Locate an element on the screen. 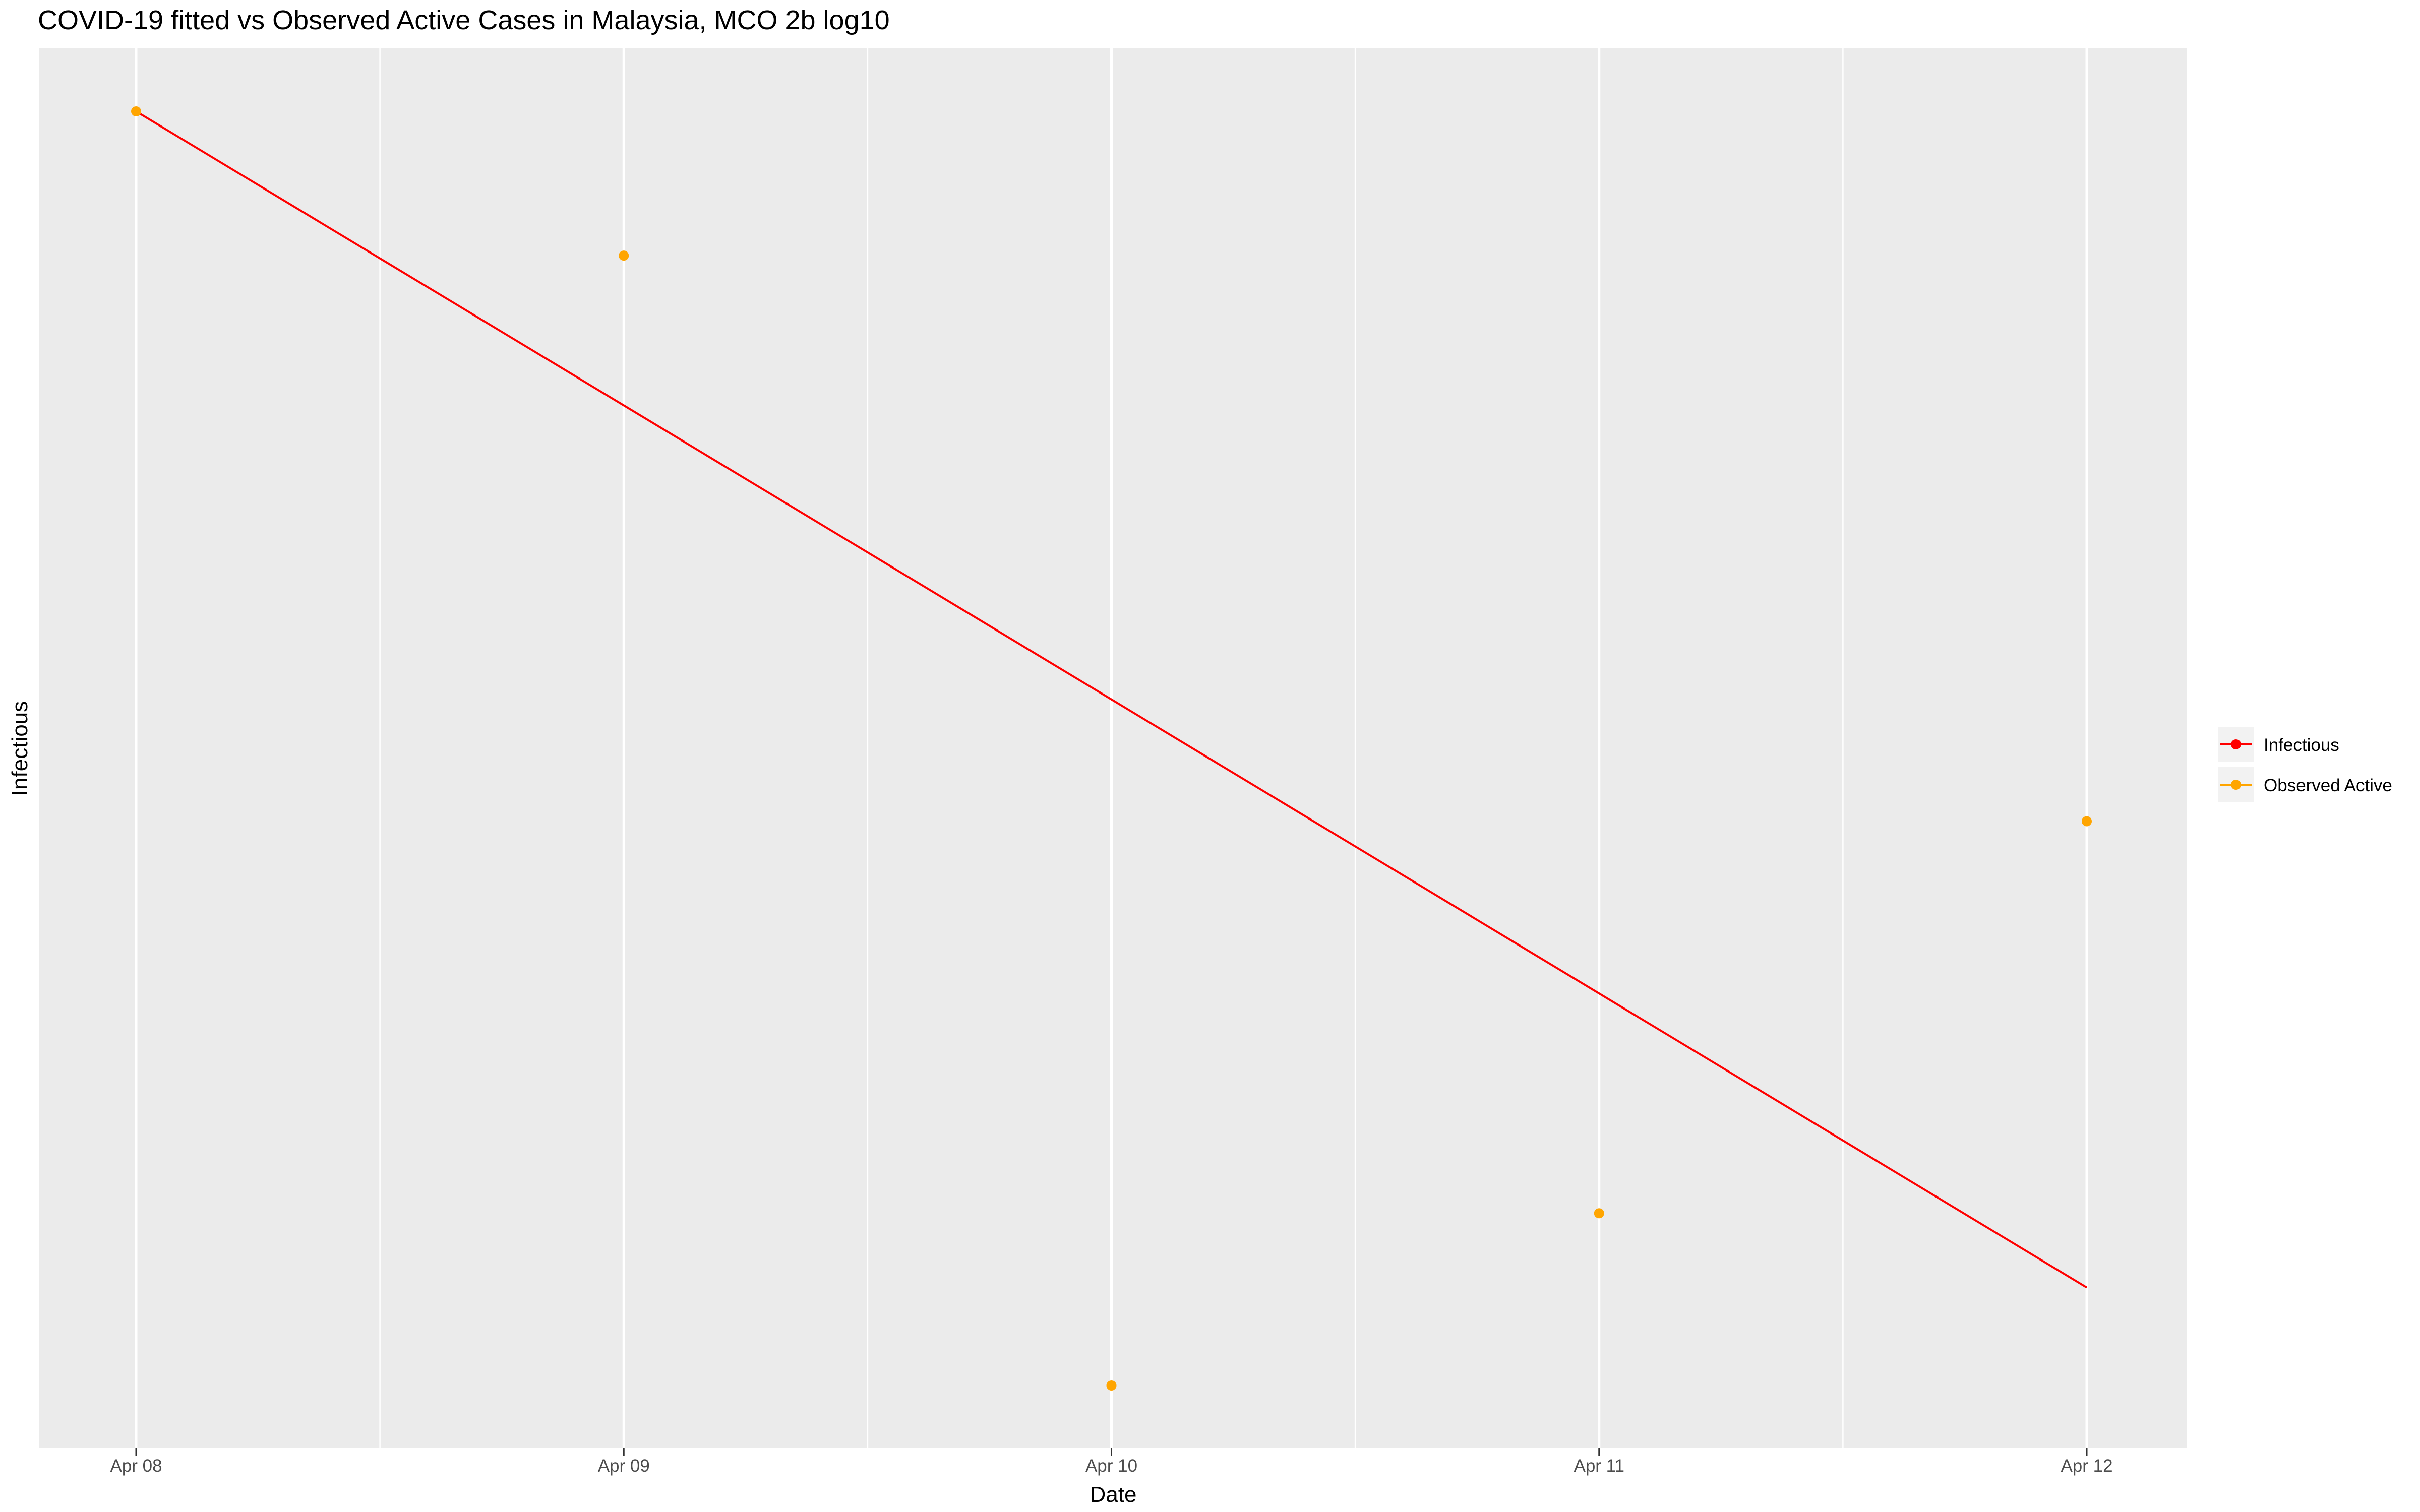  legend-item: Observed Active is located at coordinates (2305, 784).